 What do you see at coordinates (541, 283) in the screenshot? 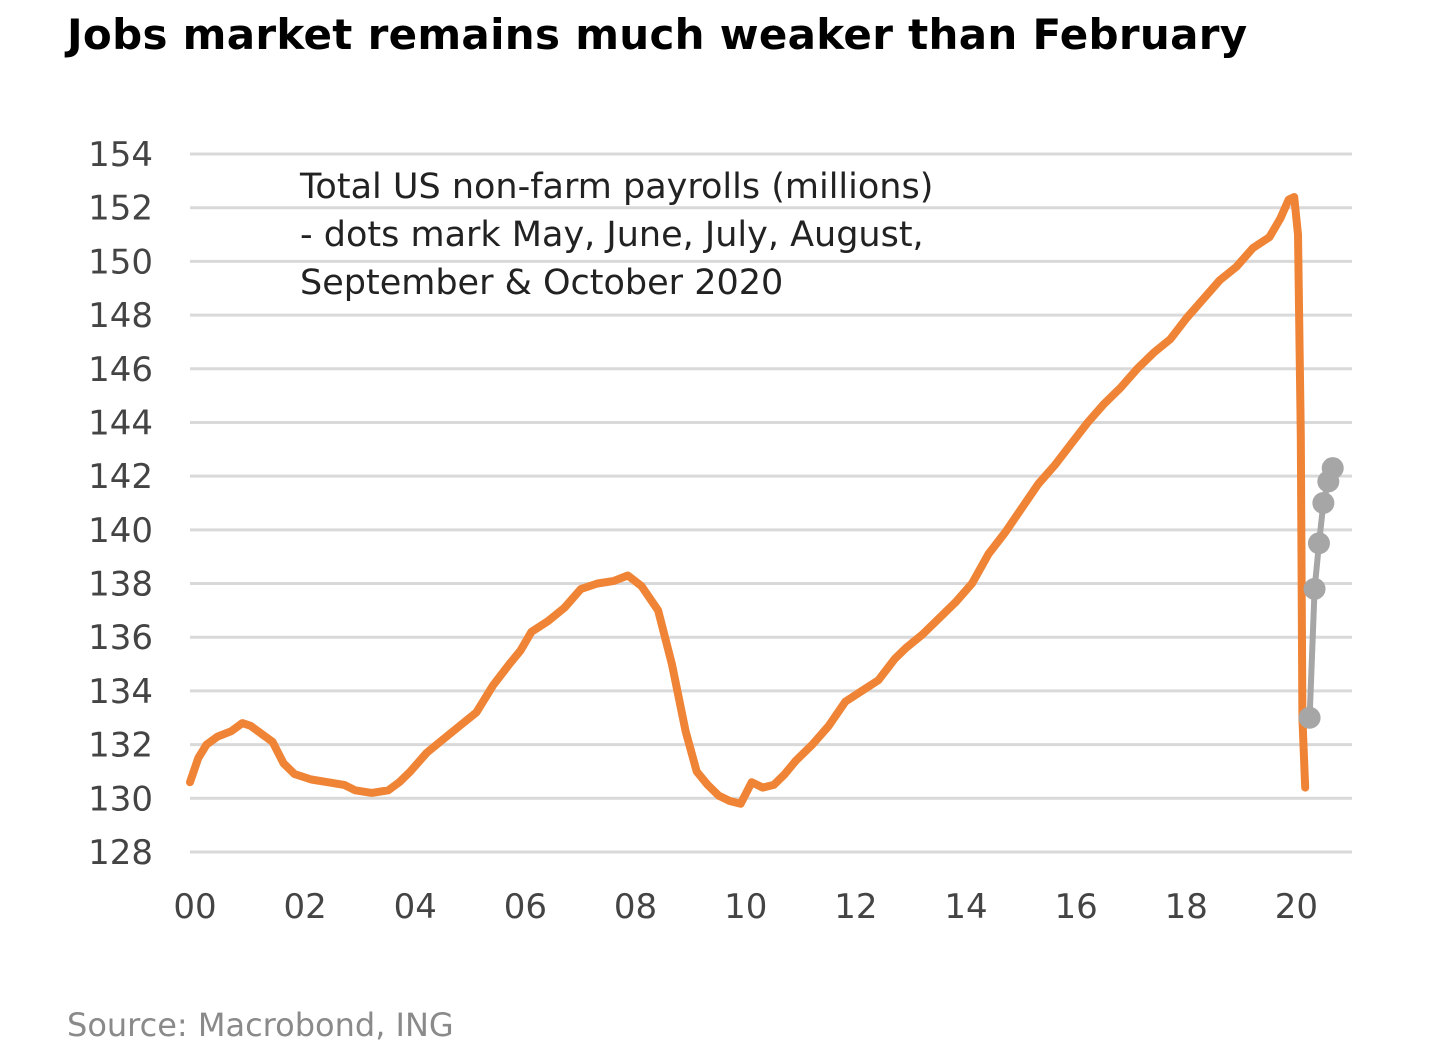
I see `annotation-line: September & October 2020` at bounding box center [541, 283].